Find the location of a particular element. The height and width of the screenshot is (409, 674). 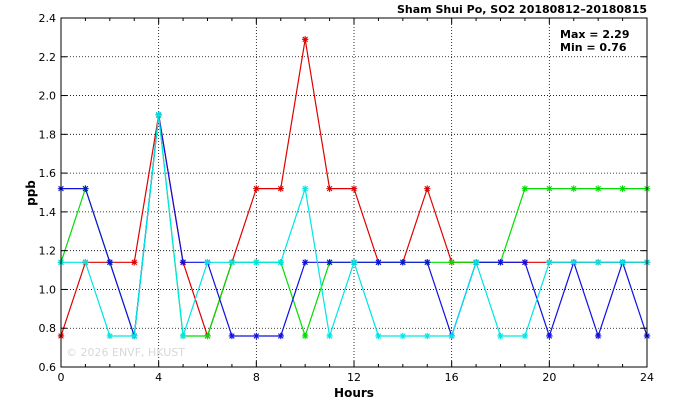

min-annotation: Min = 0.76 is located at coordinates (593, 47).